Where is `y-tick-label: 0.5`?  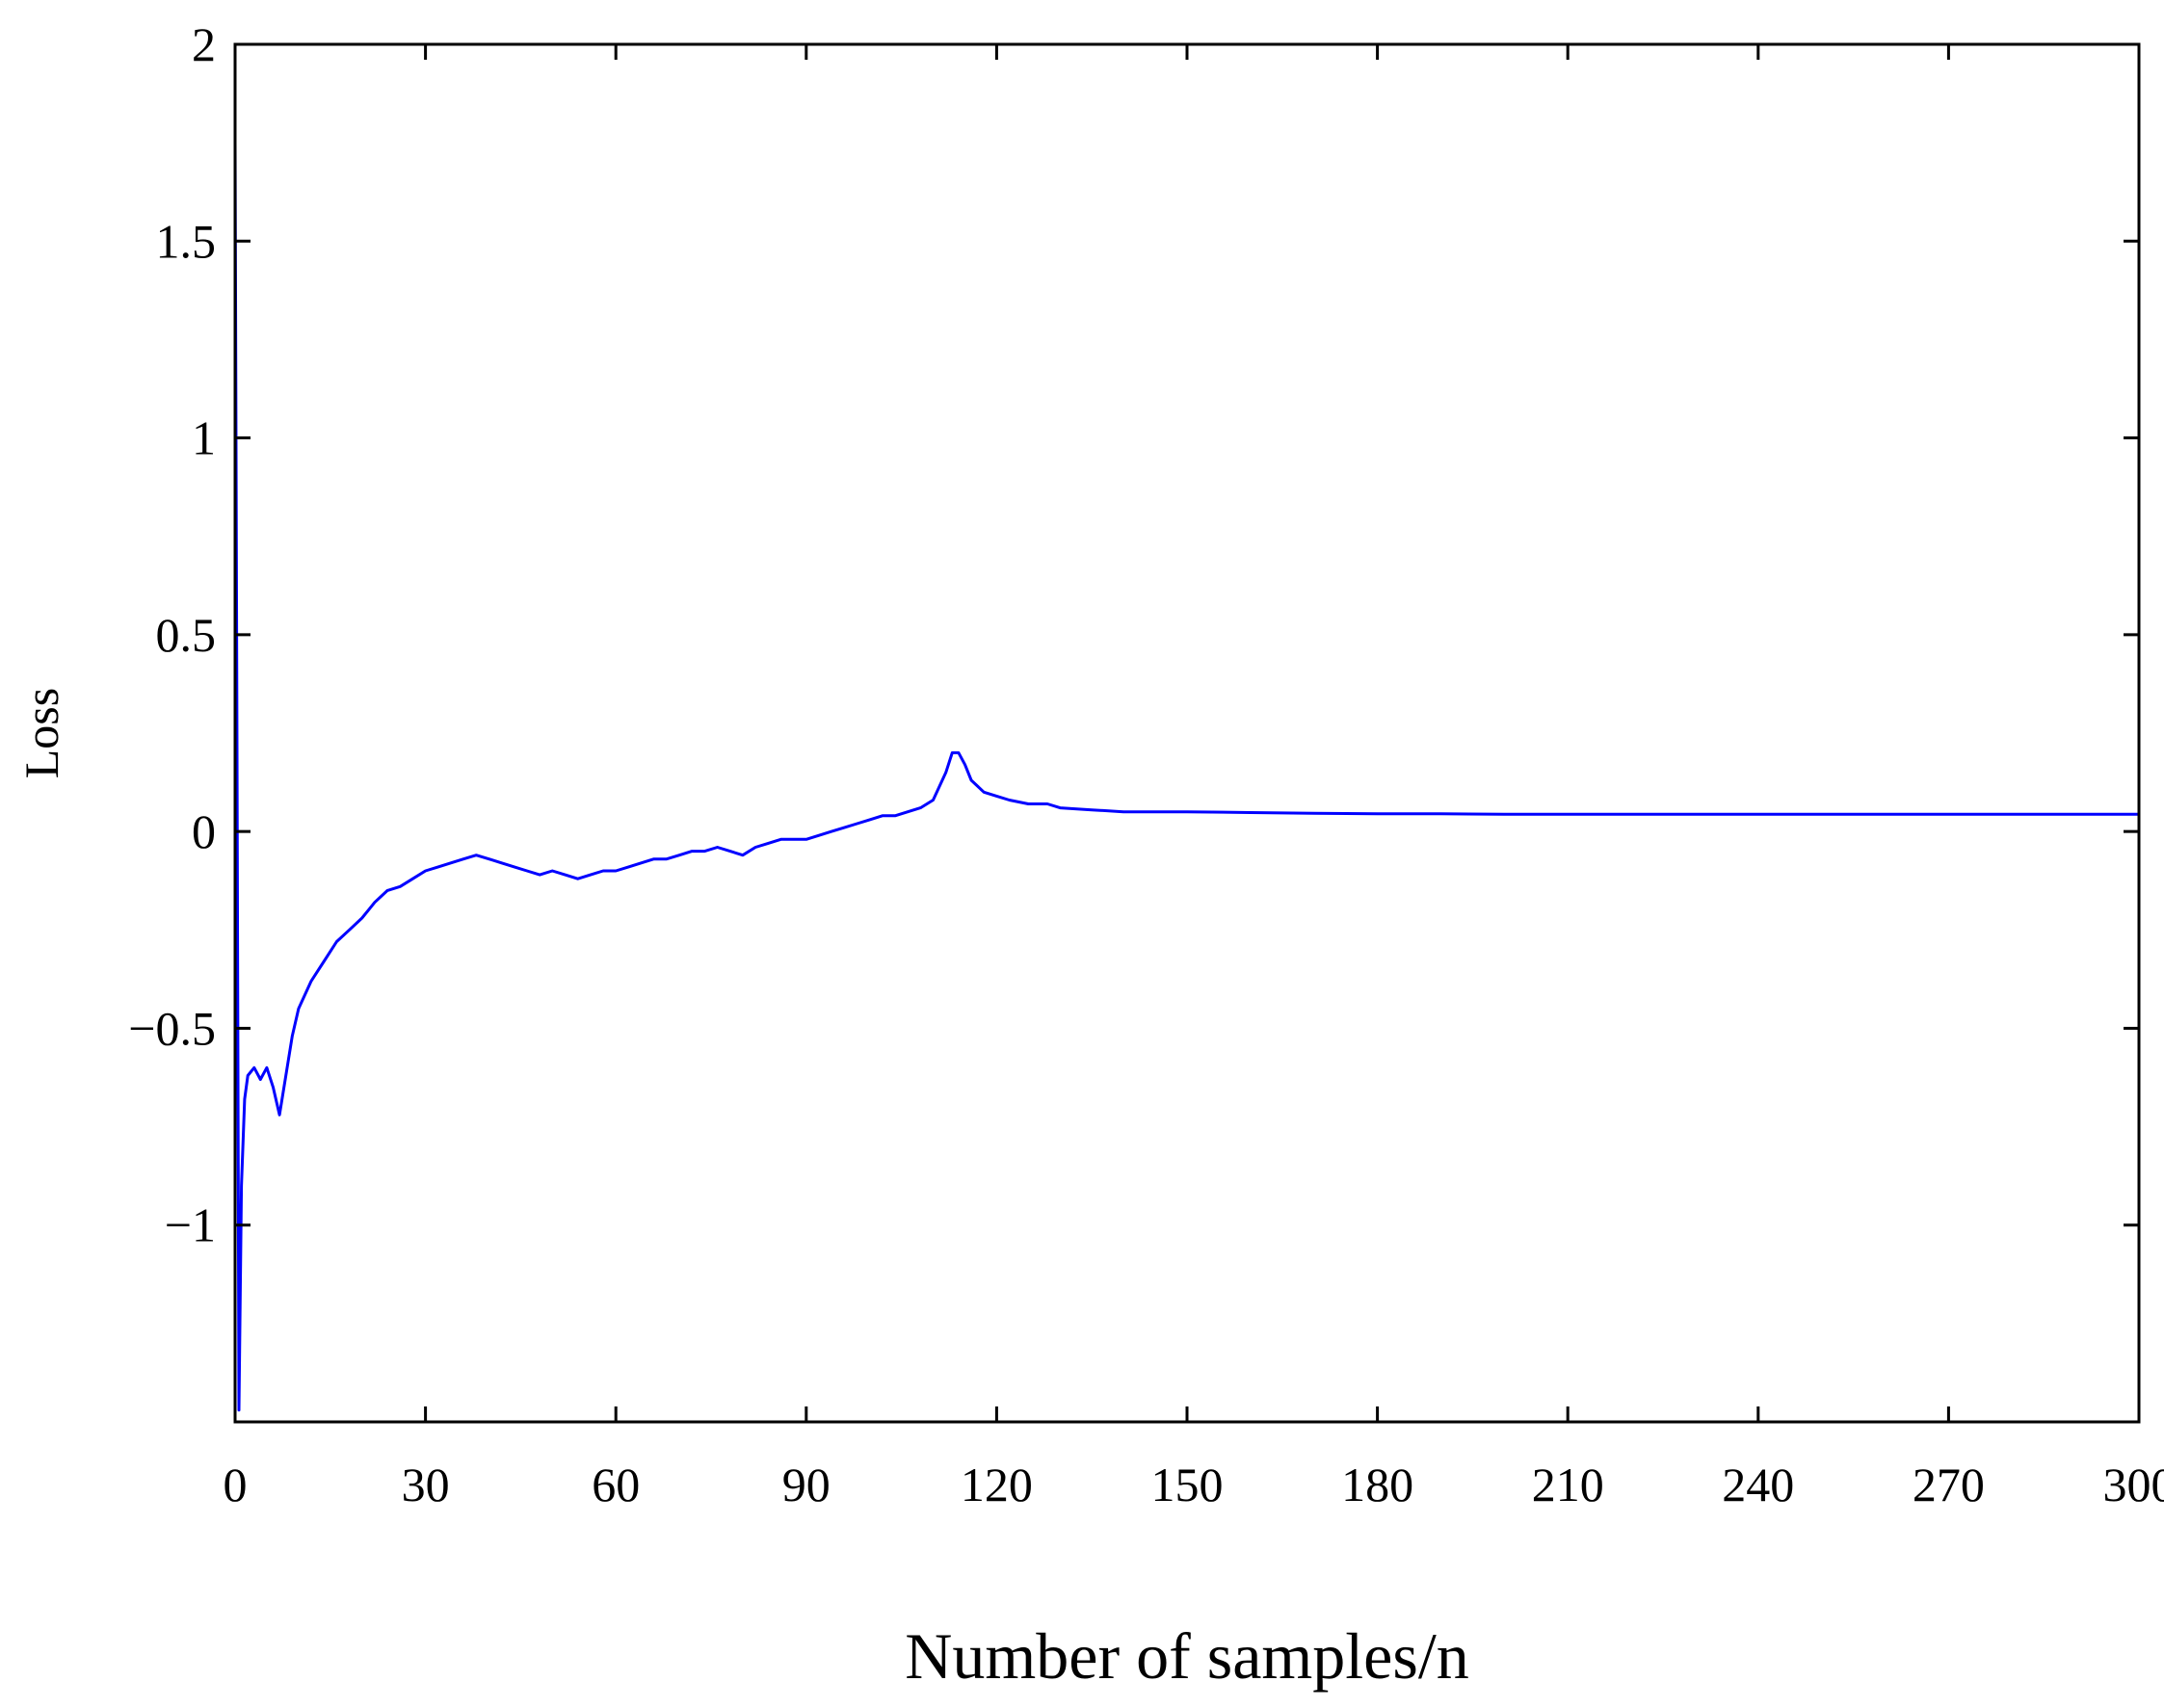
y-tick-label: 0.5 is located at coordinates (186, 635).